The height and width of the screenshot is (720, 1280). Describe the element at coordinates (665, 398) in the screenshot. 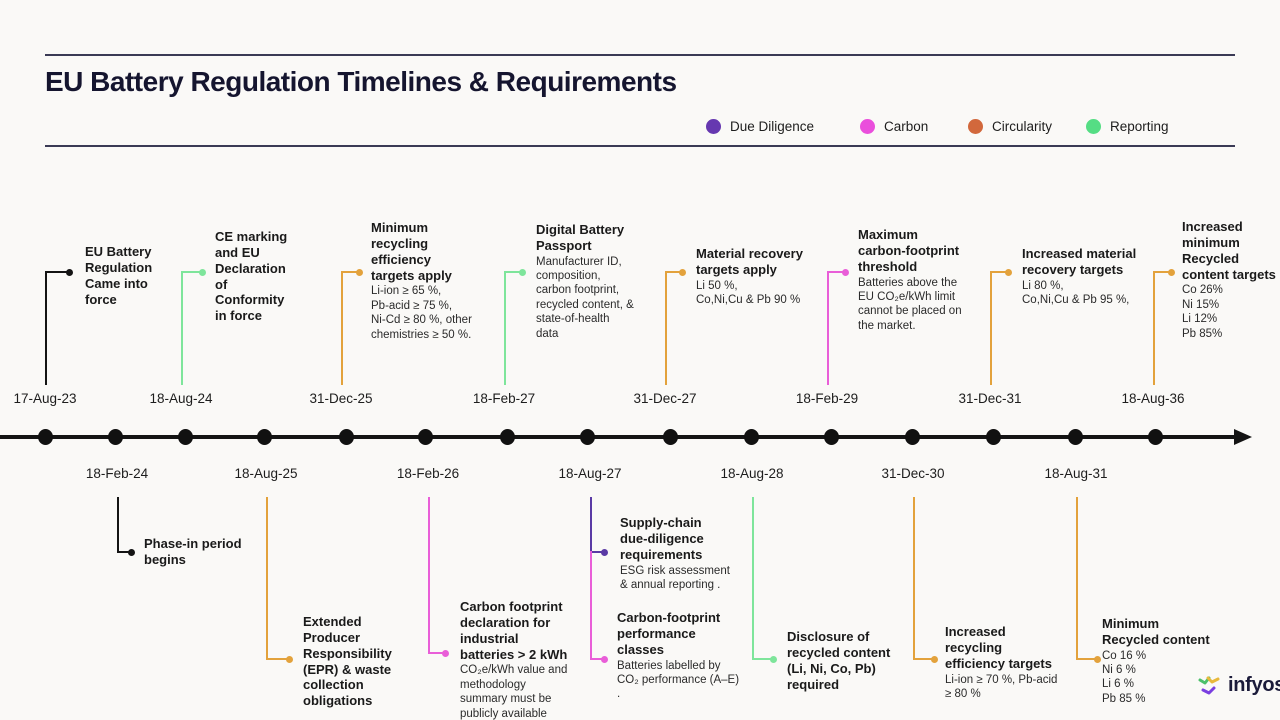

I see `axis-date: 31-Dec-27` at that location.